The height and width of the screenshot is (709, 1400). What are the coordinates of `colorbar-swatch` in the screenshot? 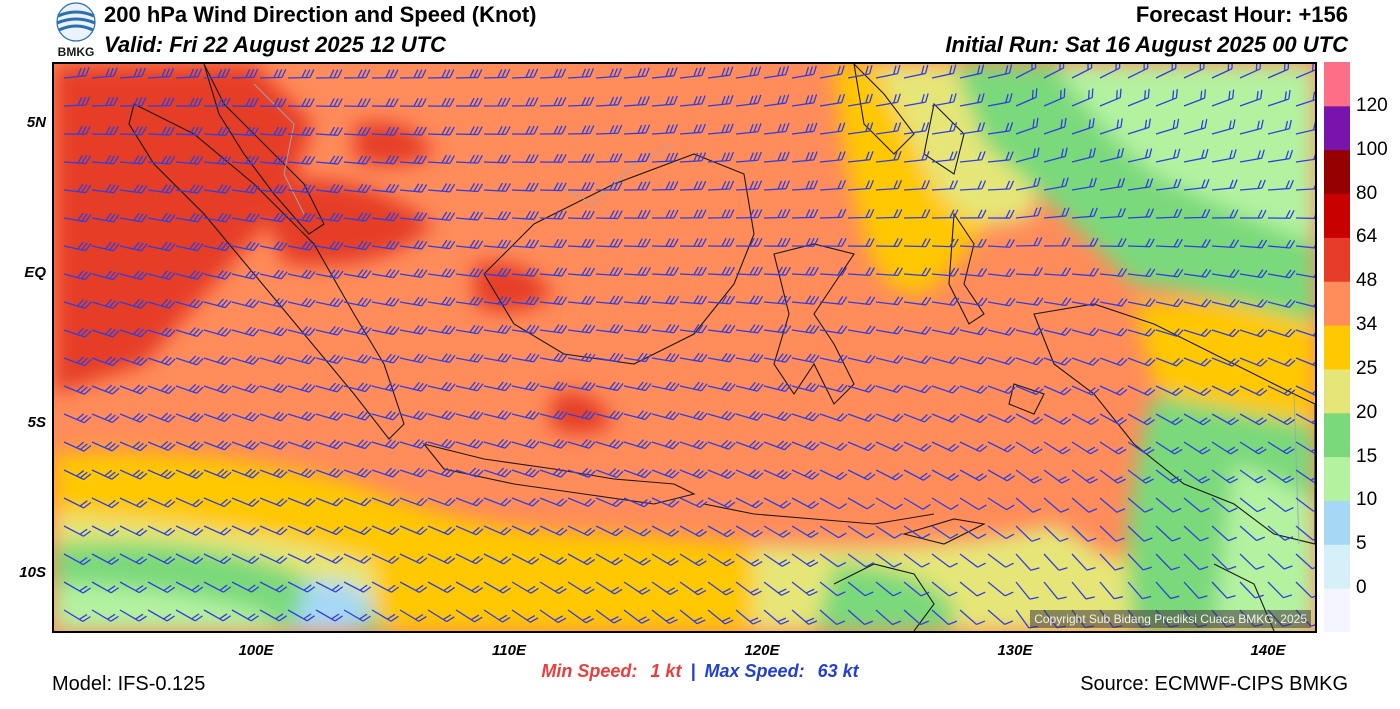 It's located at (1337, 259).